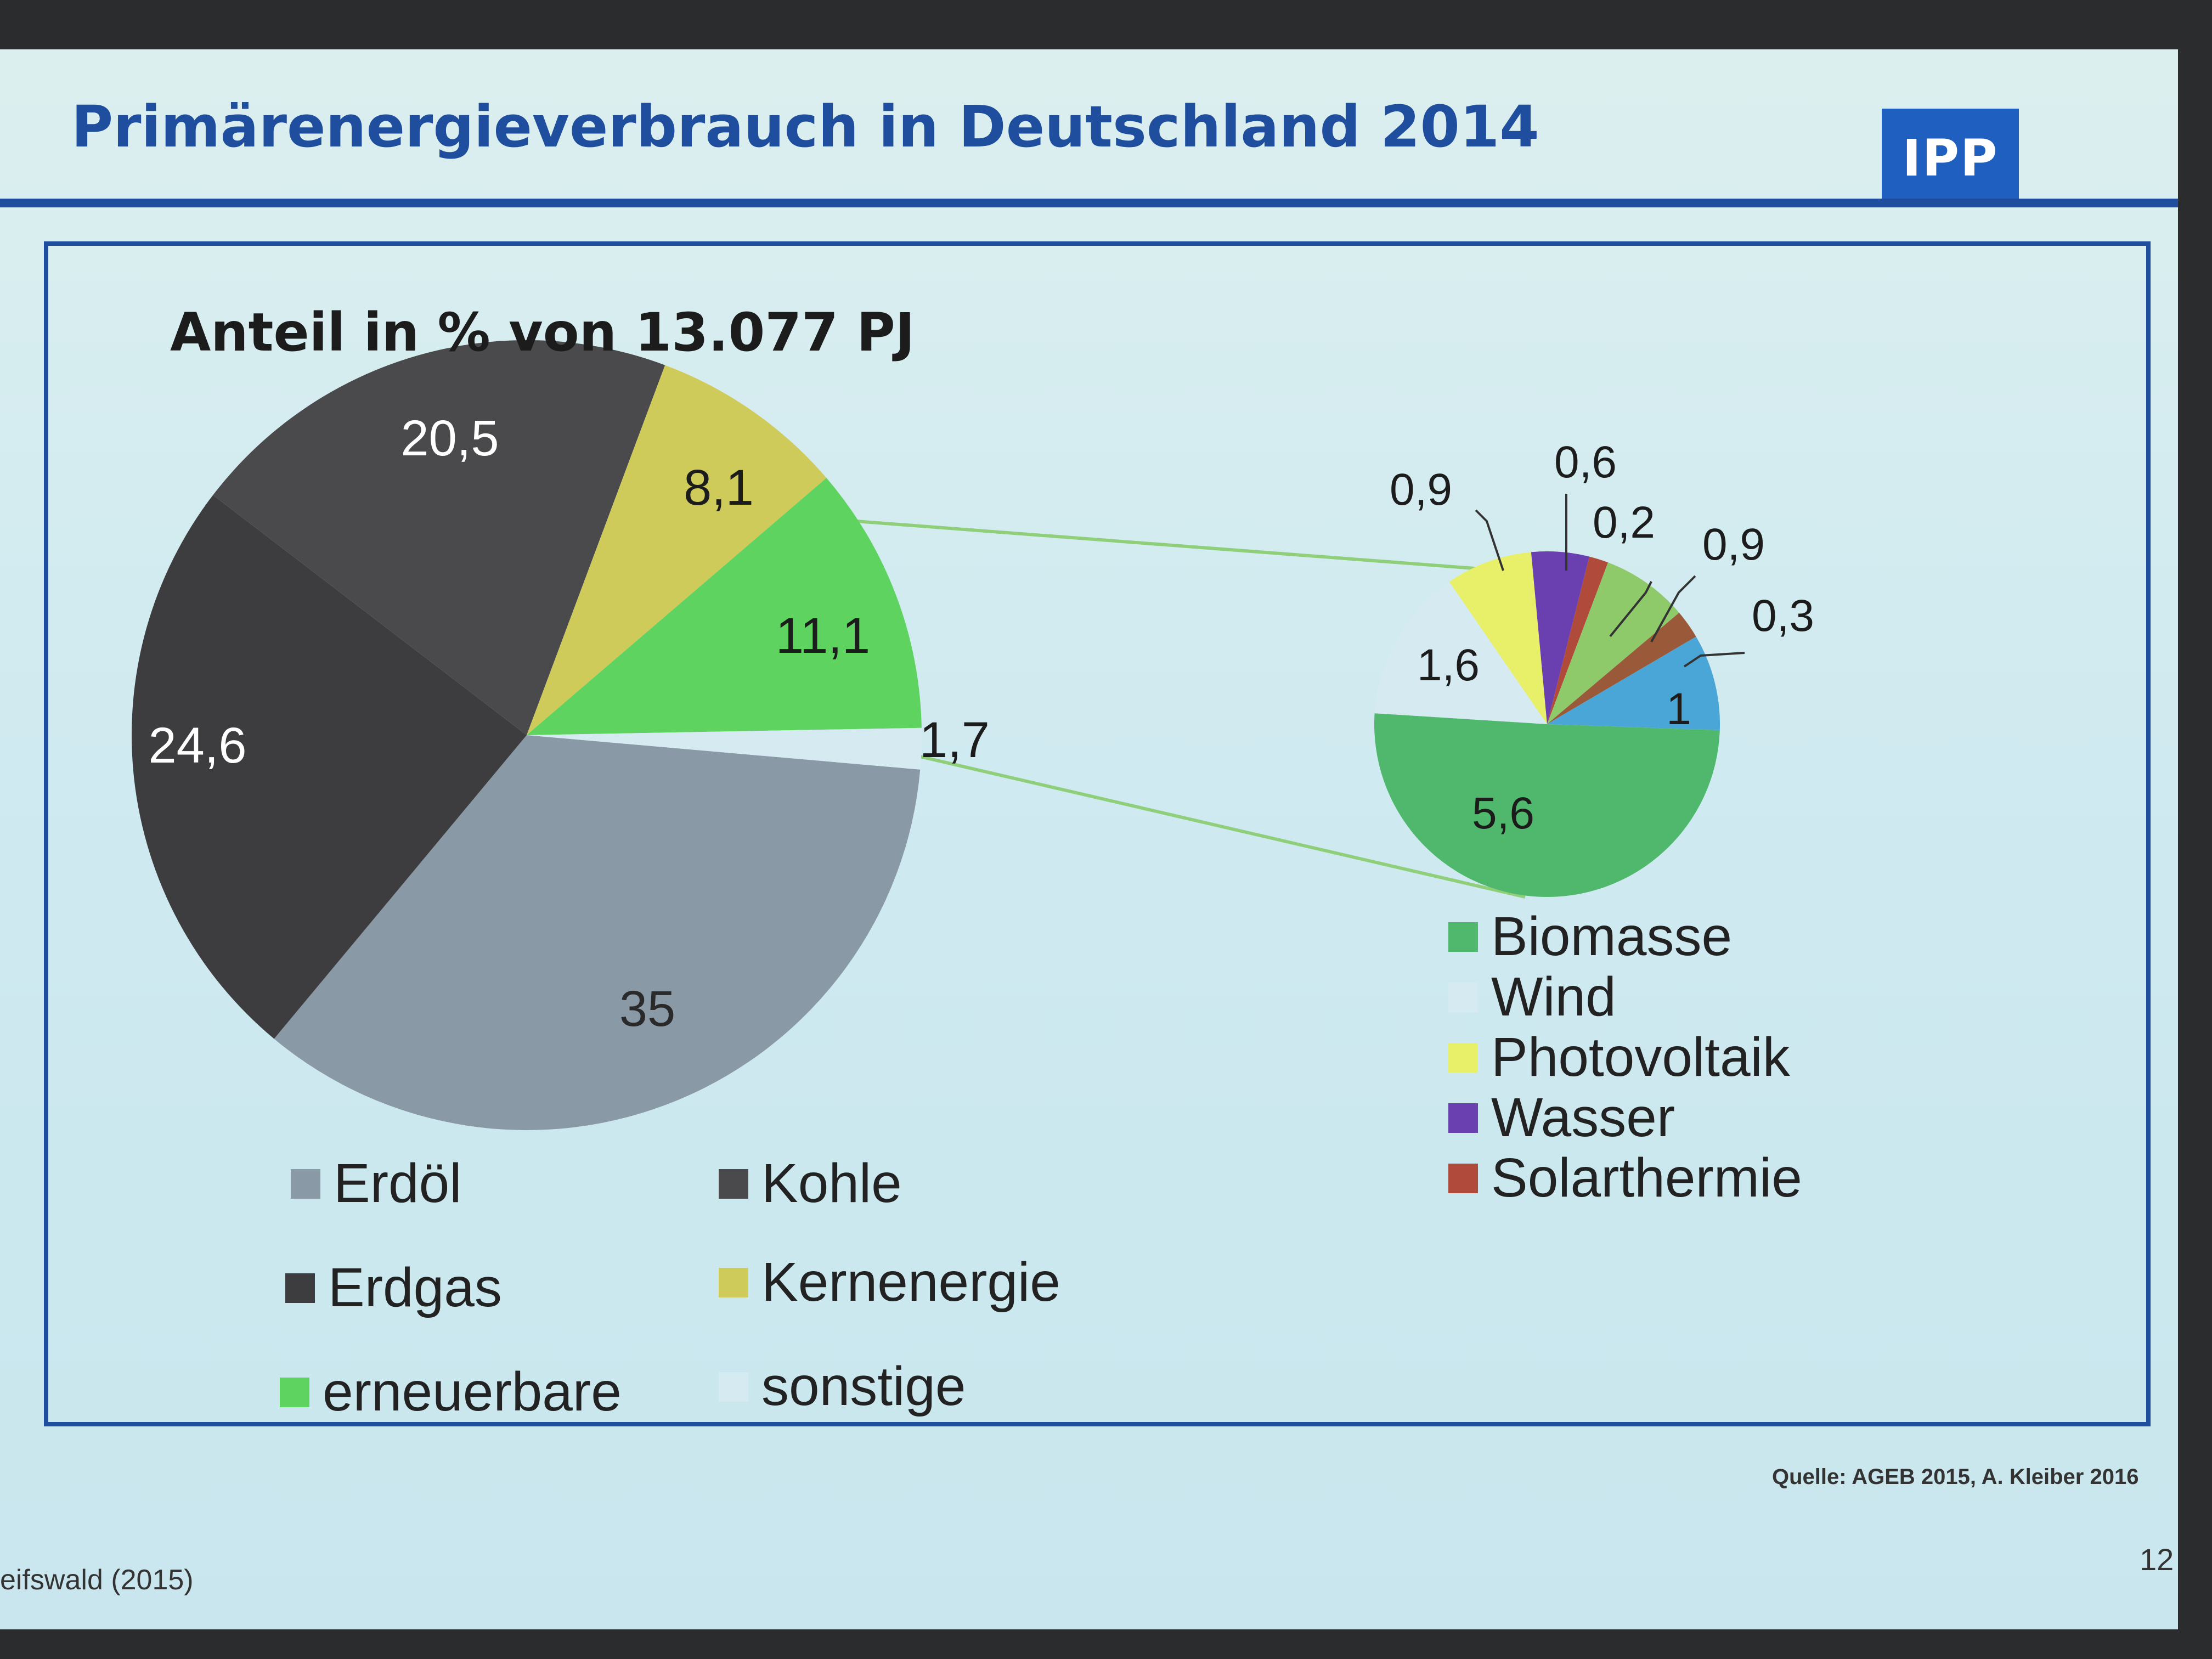 The image size is (2212, 1659). Describe the element at coordinates (1783, 616) in the screenshot. I see `sub-label-other-6: 0,3` at that location.